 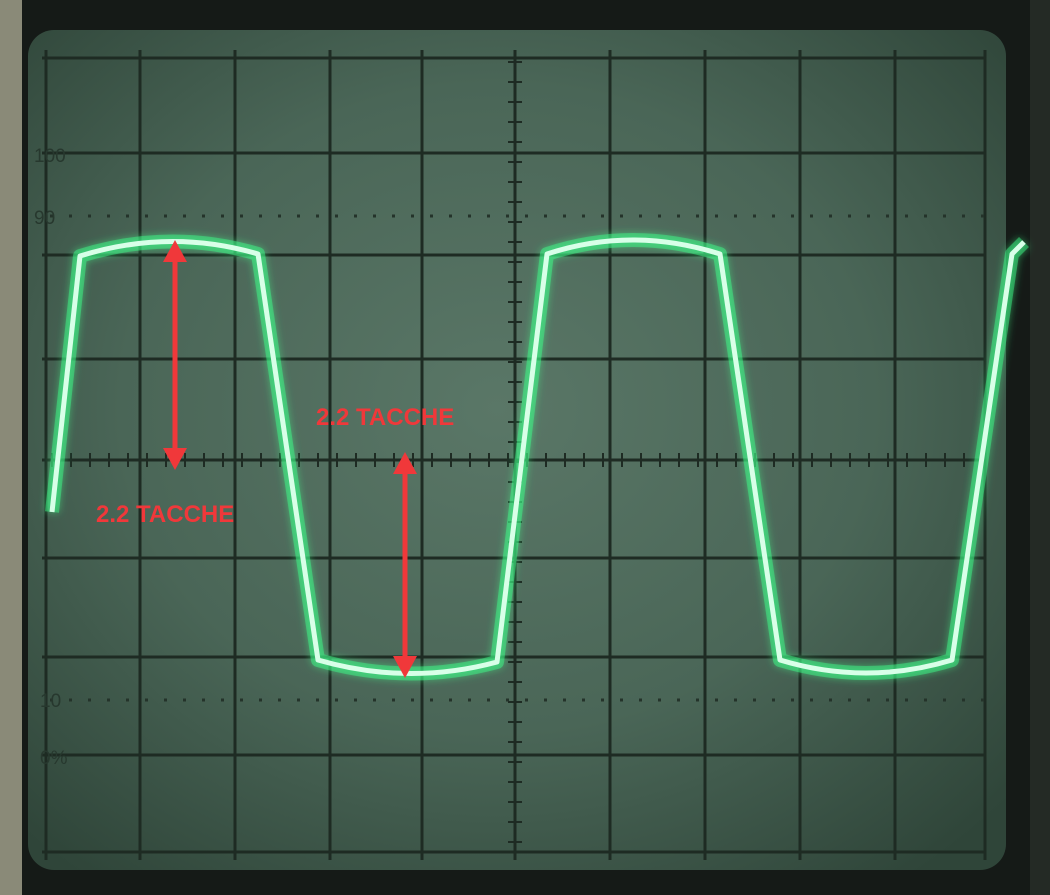 I want to click on bezel-left-strip, so click(x=11, y=447).